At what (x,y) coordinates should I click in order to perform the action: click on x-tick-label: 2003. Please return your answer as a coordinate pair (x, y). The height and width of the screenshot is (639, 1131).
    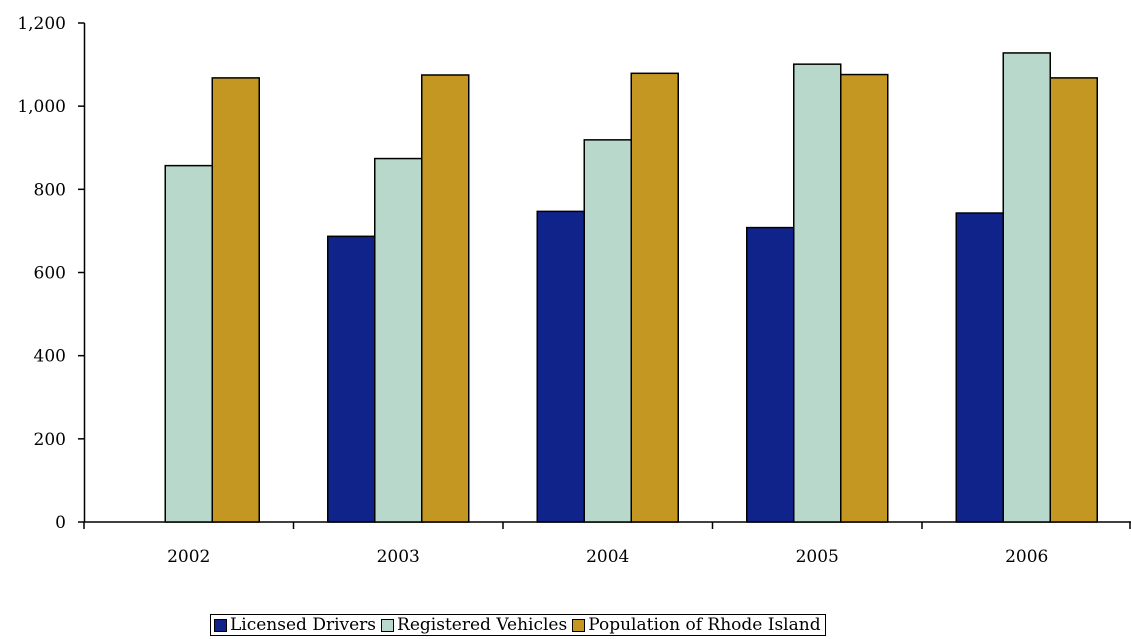
    Looking at the image, I should click on (398, 557).